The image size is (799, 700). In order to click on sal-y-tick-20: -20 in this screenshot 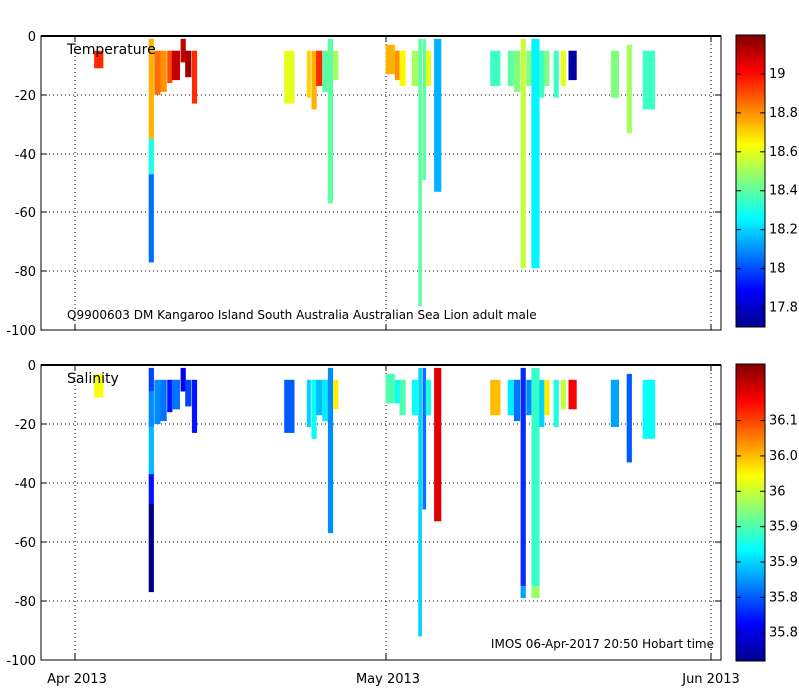, I will do `click(25, 425)`.